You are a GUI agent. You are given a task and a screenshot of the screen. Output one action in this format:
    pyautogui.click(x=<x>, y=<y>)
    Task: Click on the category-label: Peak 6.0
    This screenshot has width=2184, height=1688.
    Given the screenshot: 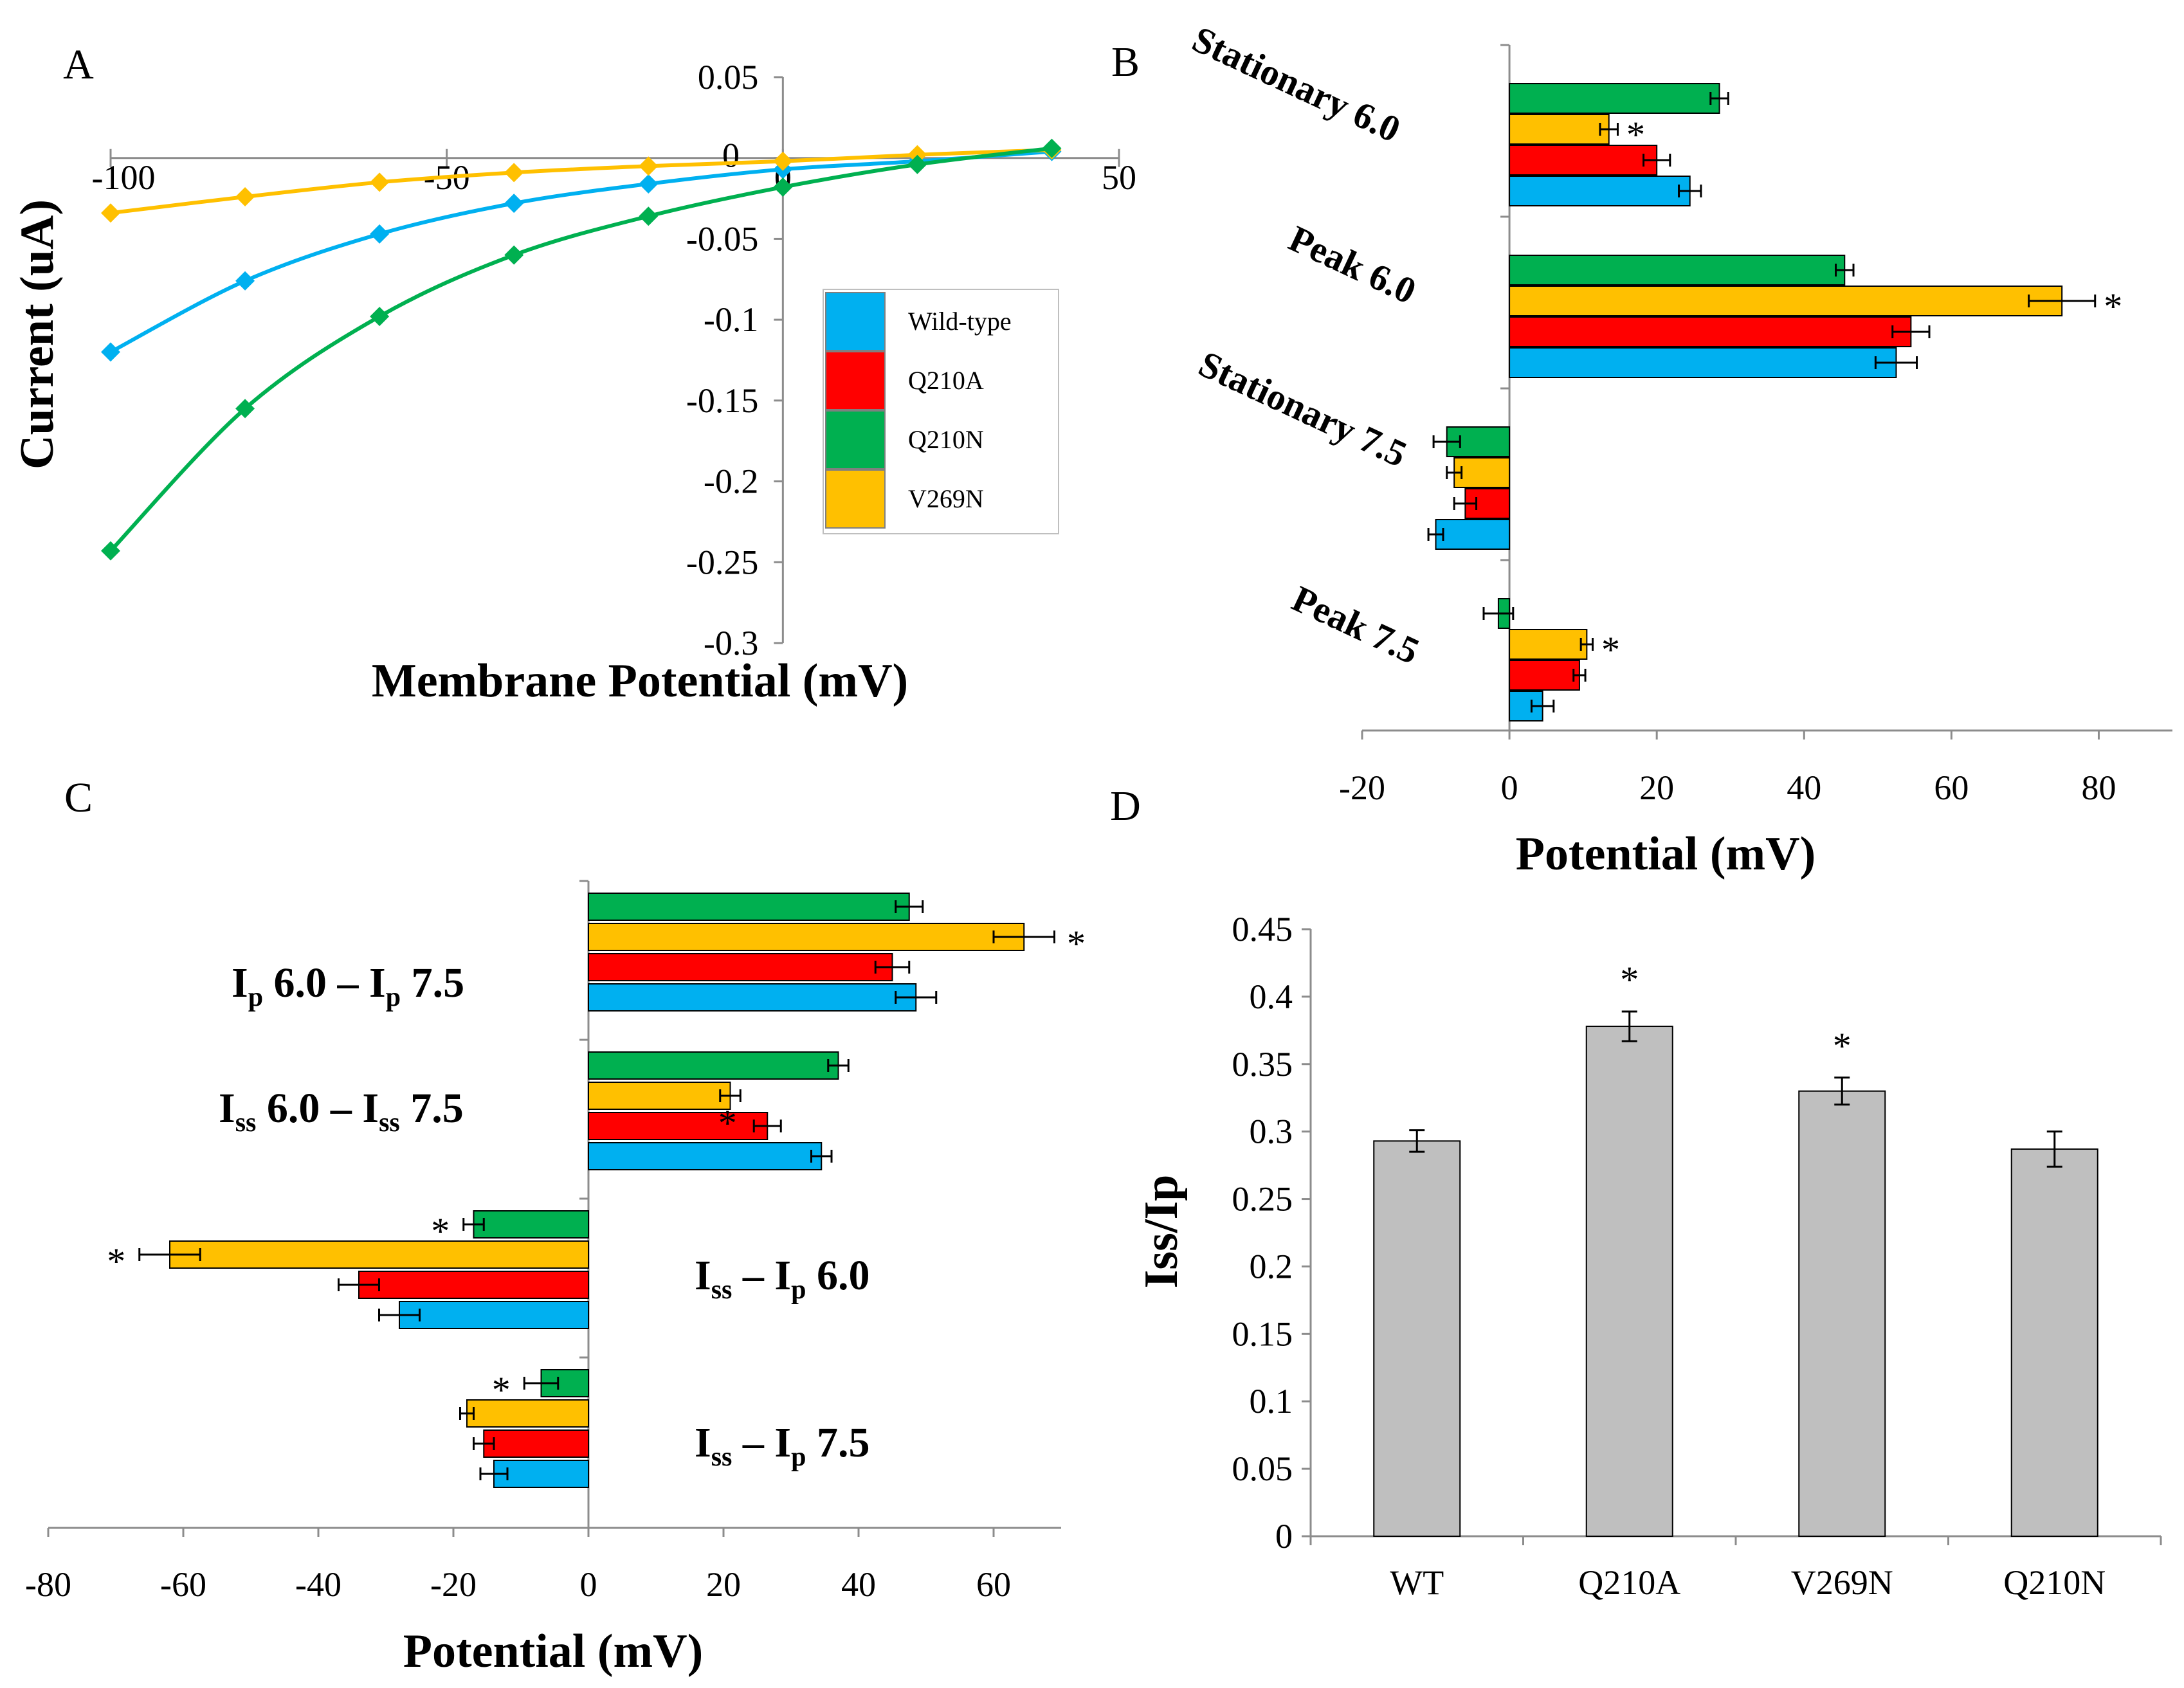 What is the action you would take?
    pyautogui.click(x=1353, y=264)
    